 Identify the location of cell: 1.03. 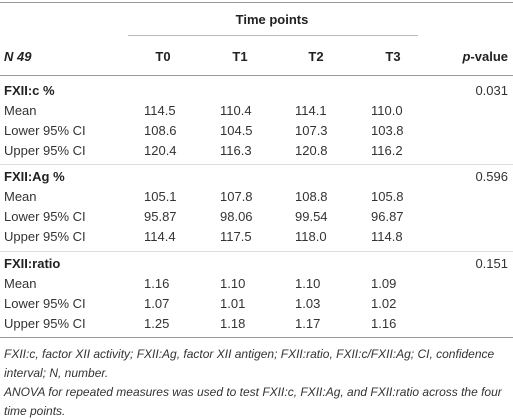
(308, 303).